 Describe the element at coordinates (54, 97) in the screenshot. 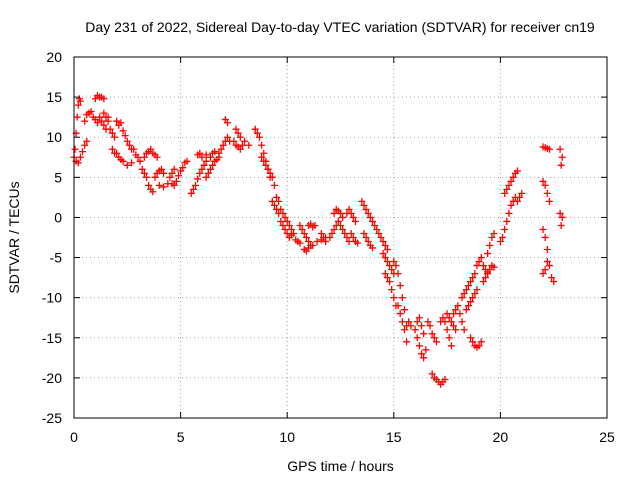

I see `y-tick-label: 15` at that location.